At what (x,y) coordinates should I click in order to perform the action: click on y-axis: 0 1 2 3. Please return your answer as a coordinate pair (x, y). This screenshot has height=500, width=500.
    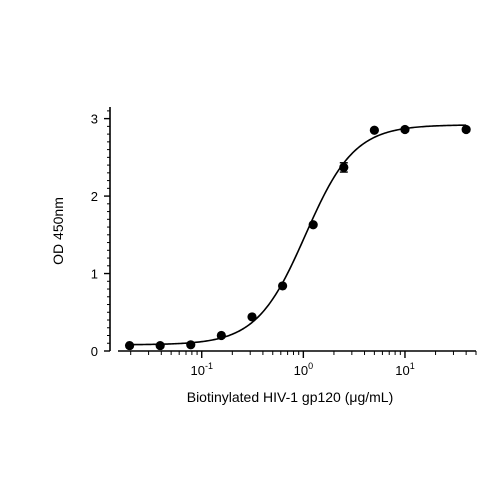
    Looking at the image, I should click on (101, 233).